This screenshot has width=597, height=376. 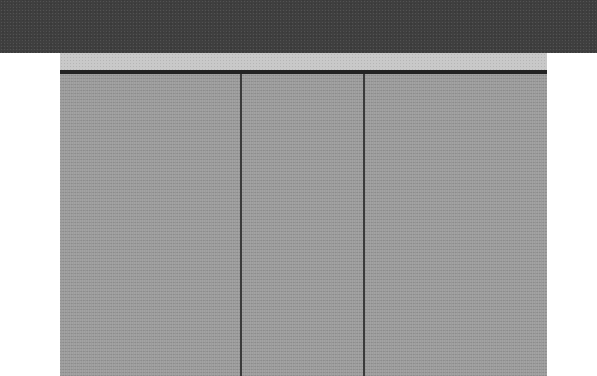 I want to click on panel-header, so click(x=303, y=61).